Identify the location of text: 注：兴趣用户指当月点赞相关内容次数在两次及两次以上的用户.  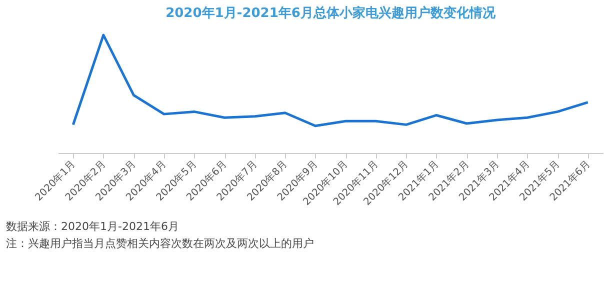
(160, 244).